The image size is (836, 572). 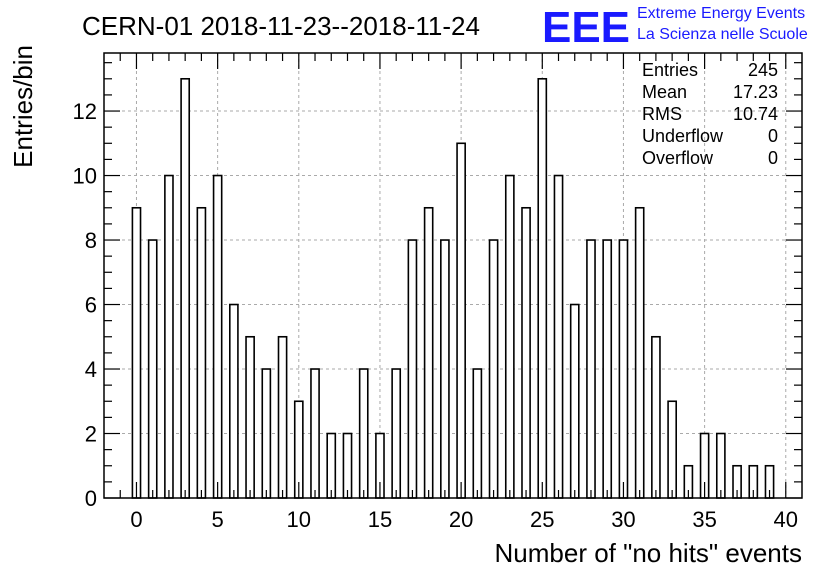 I want to click on chart-title: CERN-01 2018-11-23--2018-11-24, so click(x=281, y=26).